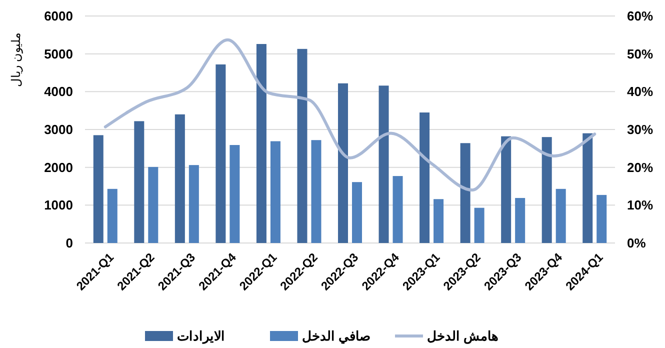  I want to click on y-tick-label: 0, so click(69, 243).